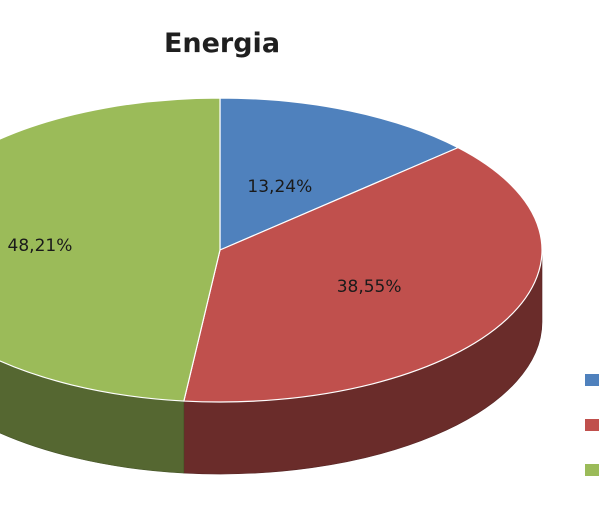 This screenshot has height=530, width=600. What do you see at coordinates (40, 246) in the screenshot?
I see `data-label-3: 48,21%` at bounding box center [40, 246].